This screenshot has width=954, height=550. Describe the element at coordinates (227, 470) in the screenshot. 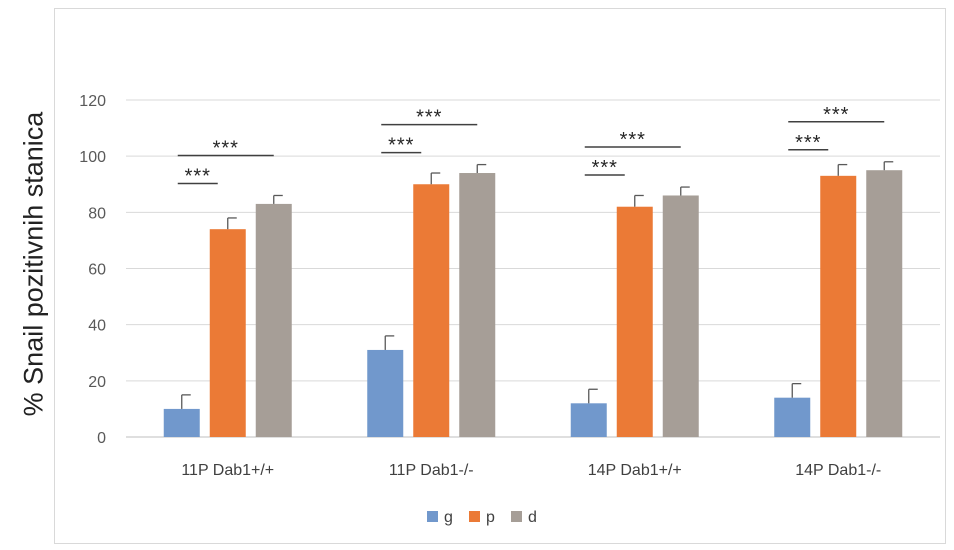

I see `x-tick-label: 11P Dab1+/+` at that location.